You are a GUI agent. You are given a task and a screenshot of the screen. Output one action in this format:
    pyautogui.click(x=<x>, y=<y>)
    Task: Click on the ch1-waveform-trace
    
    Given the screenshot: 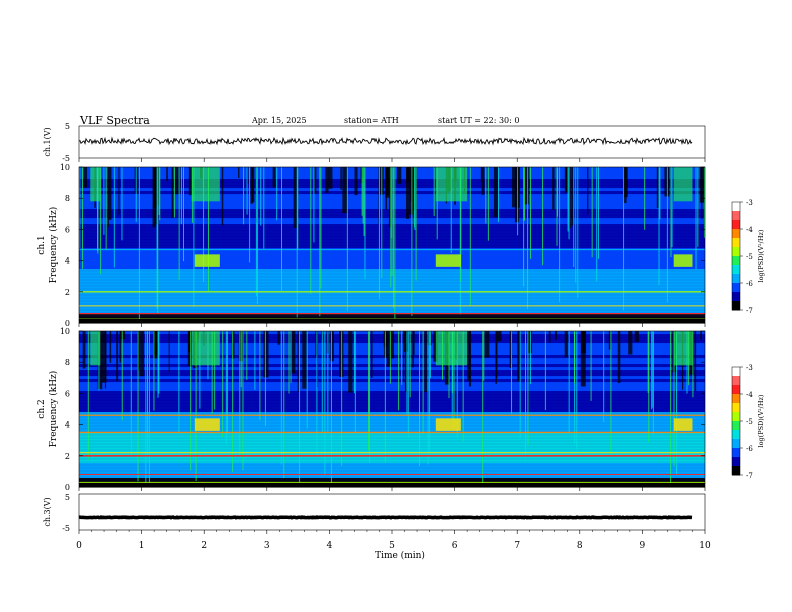 What is the action you would take?
    pyautogui.click(x=385, y=141)
    